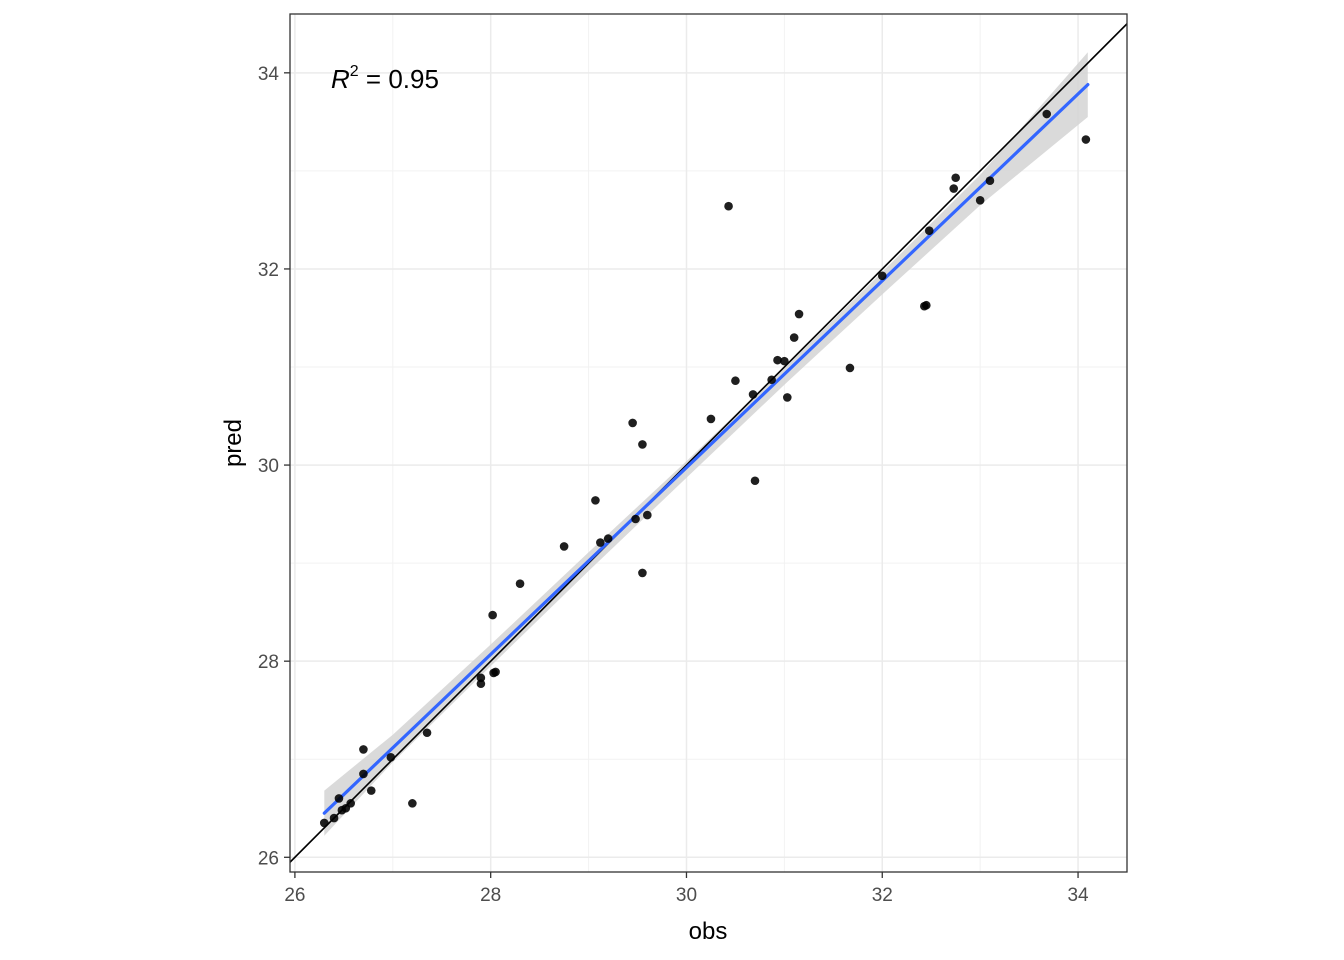  What do you see at coordinates (268, 858) in the screenshot?
I see `y-tick-label: 26` at bounding box center [268, 858].